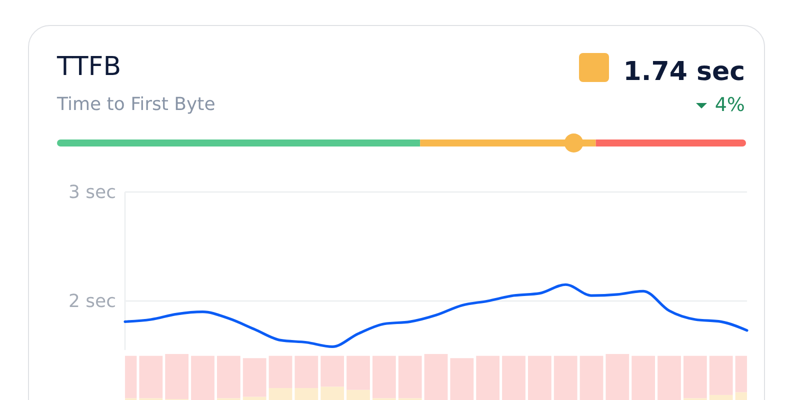 The height and width of the screenshot is (400, 800). I want to click on text: Time to First Byte, so click(136, 104).